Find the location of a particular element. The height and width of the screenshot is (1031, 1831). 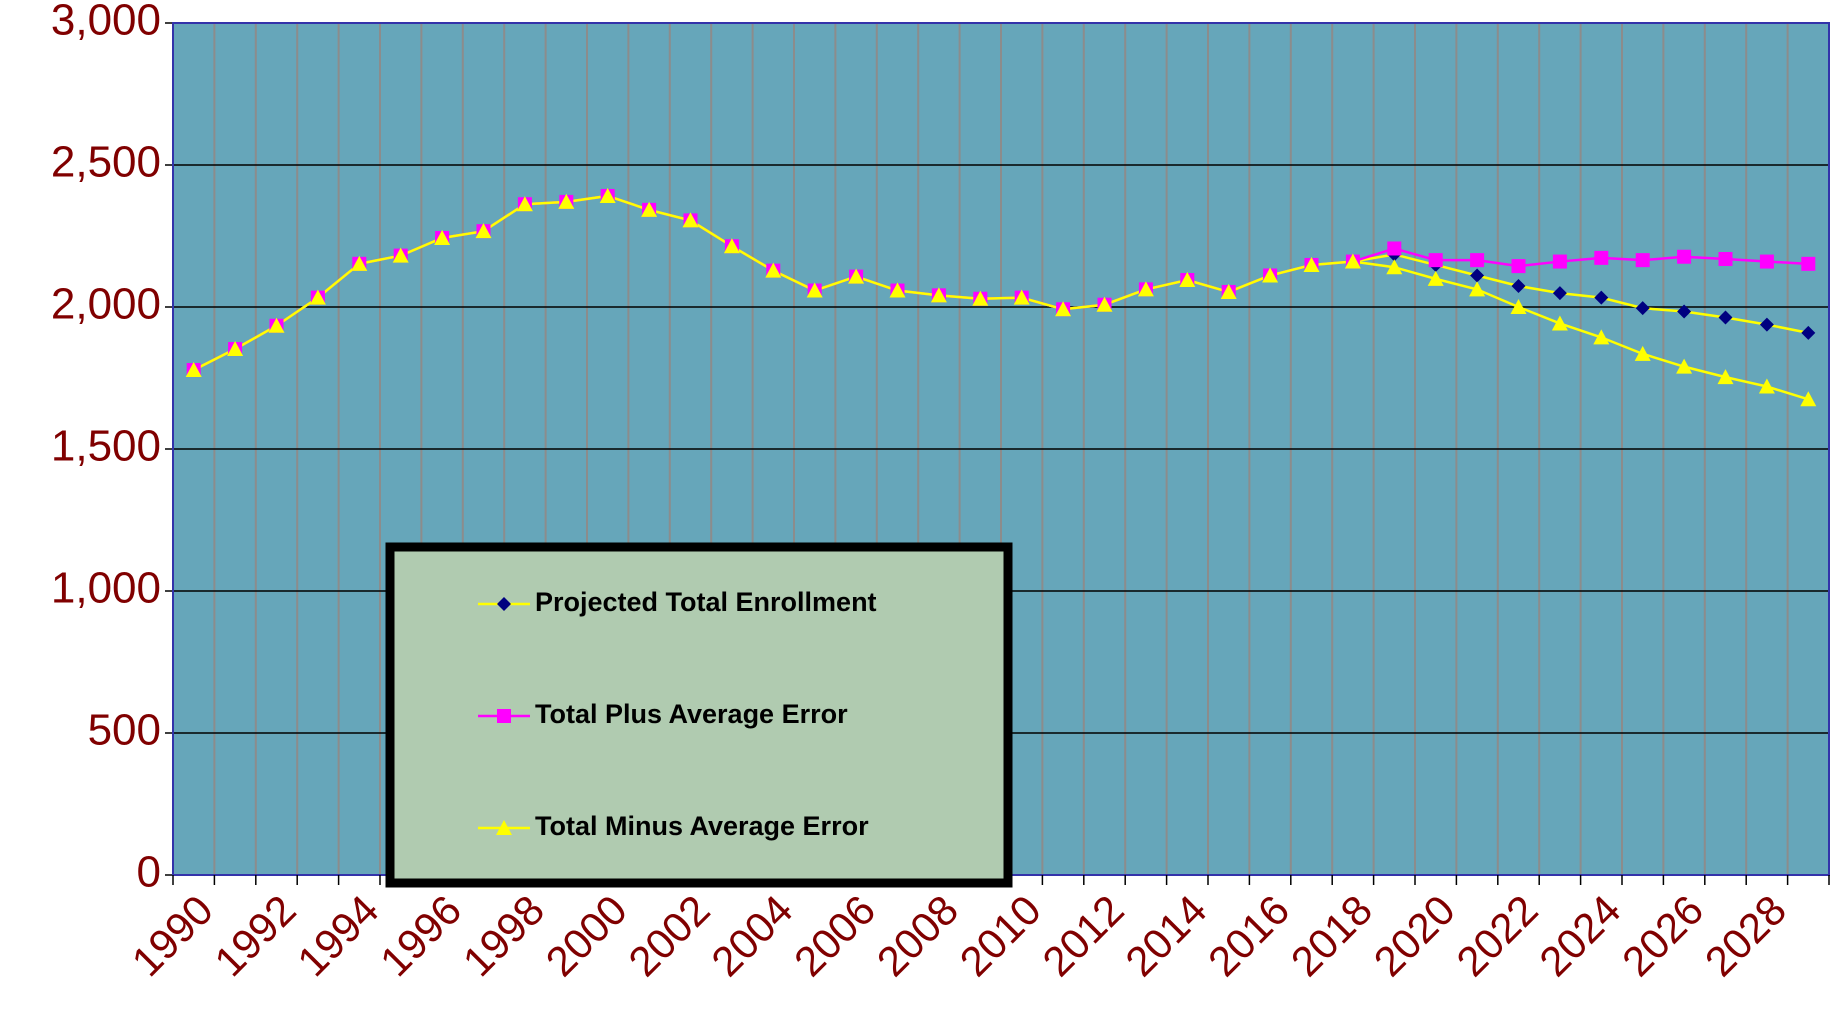

x-tick-label: 2006 is located at coordinates (834, 935).